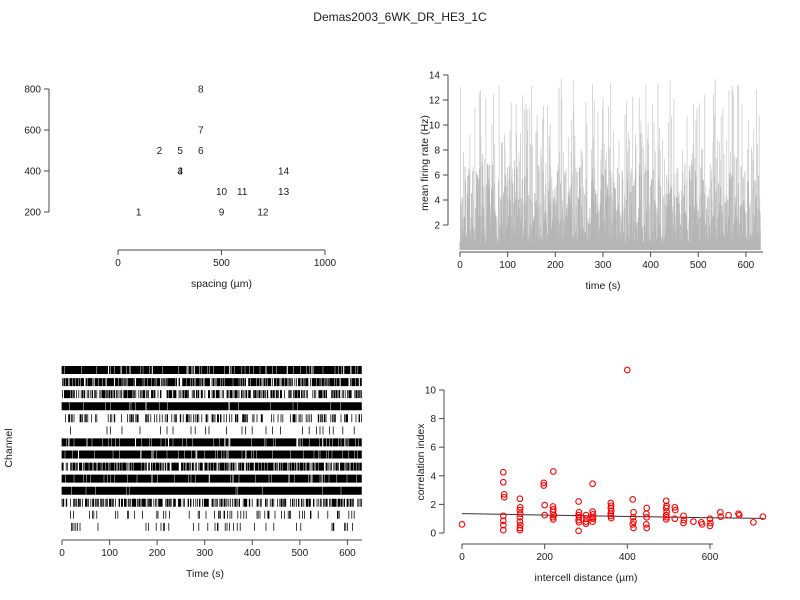 The height and width of the screenshot is (600, 800). I want to click on svg-text: 3, so click(180, 172).